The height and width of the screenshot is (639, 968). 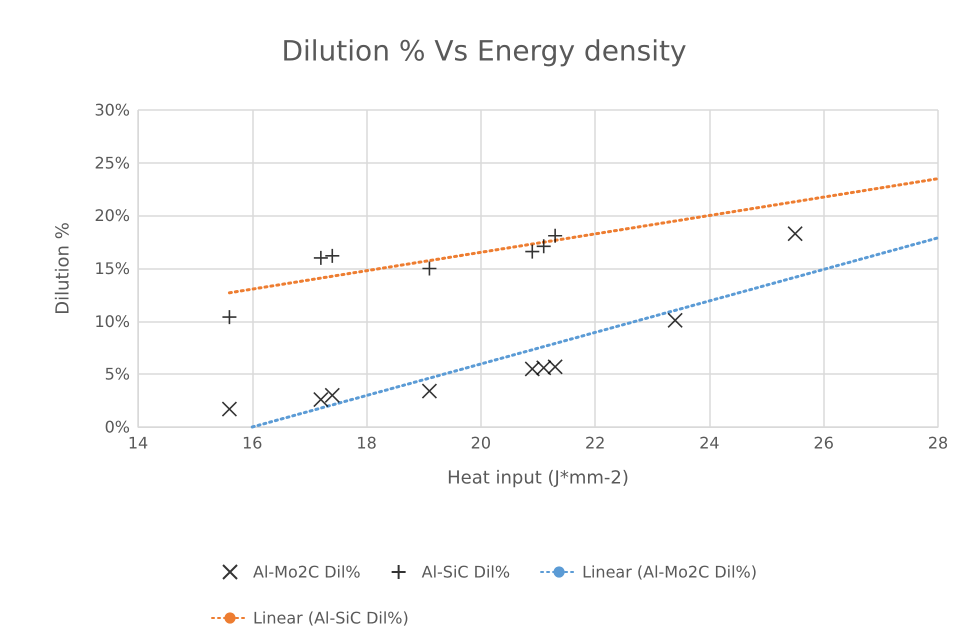 I want to click on legend-label: Linear (Al-Mo2C Dil%), so click(x=669, y=572).